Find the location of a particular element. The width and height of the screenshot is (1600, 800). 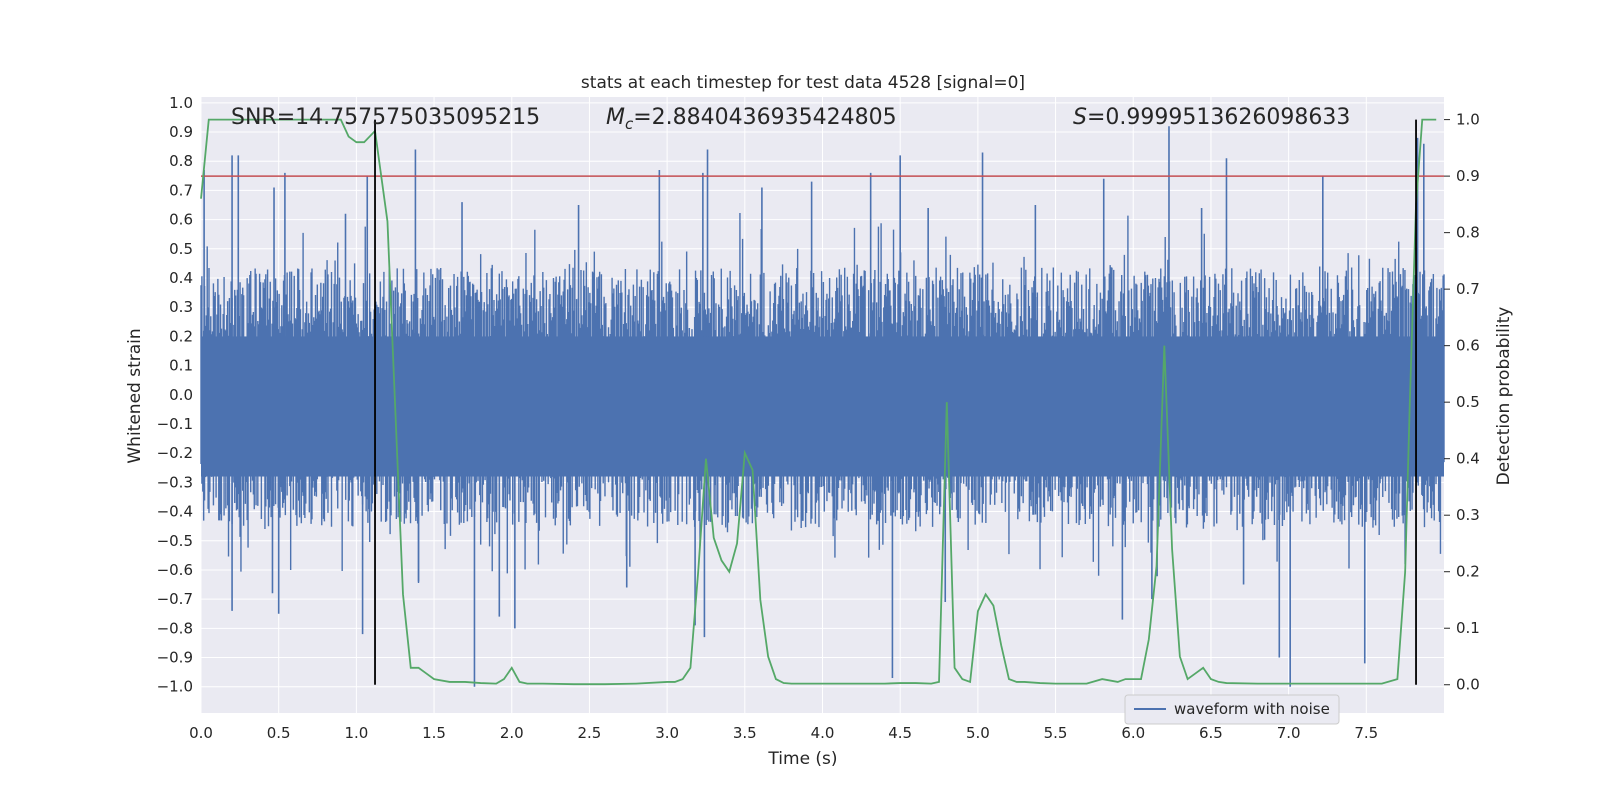

y-left-tick-label: 0.3 is located at coordinates (181, 307).